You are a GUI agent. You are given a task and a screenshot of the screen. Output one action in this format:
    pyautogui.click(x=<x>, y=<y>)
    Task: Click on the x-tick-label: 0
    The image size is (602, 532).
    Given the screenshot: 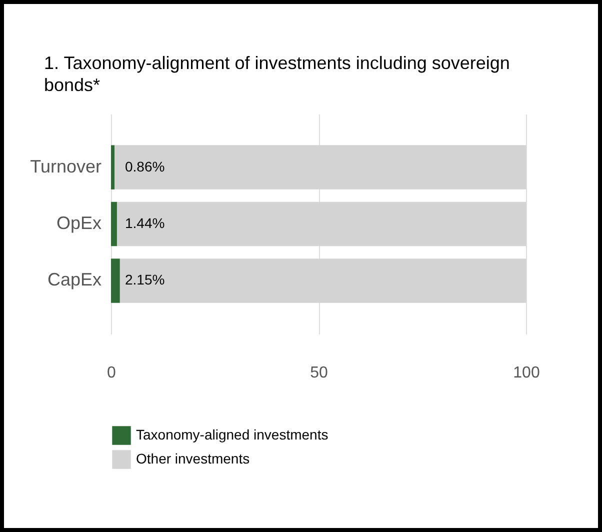 What is the action you would take?
    pyautogui.click(x=111, y=373)
    